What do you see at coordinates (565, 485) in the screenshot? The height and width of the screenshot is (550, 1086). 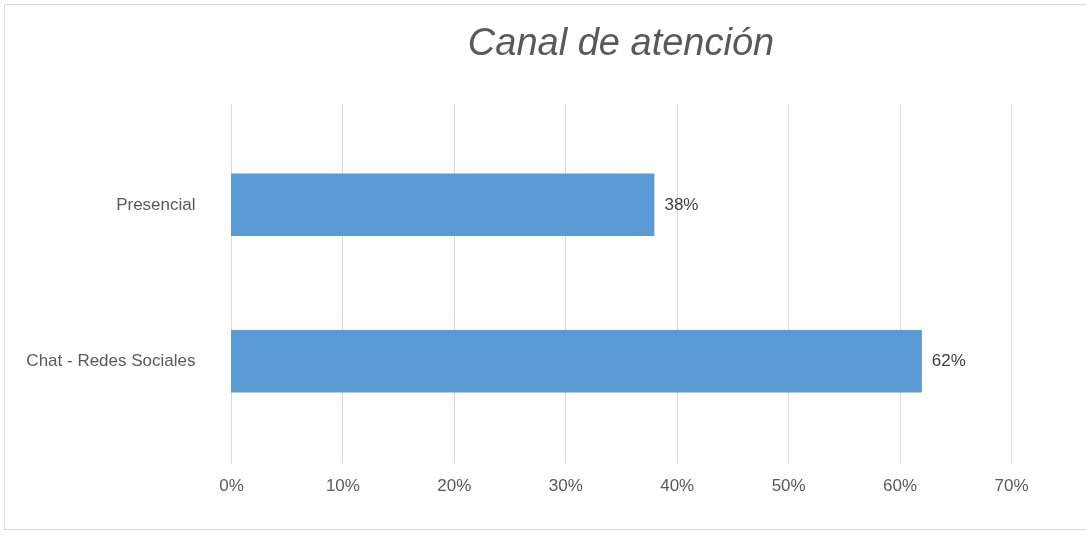 I see `x-tick-label: 30%` at bounding box center [565, 485].